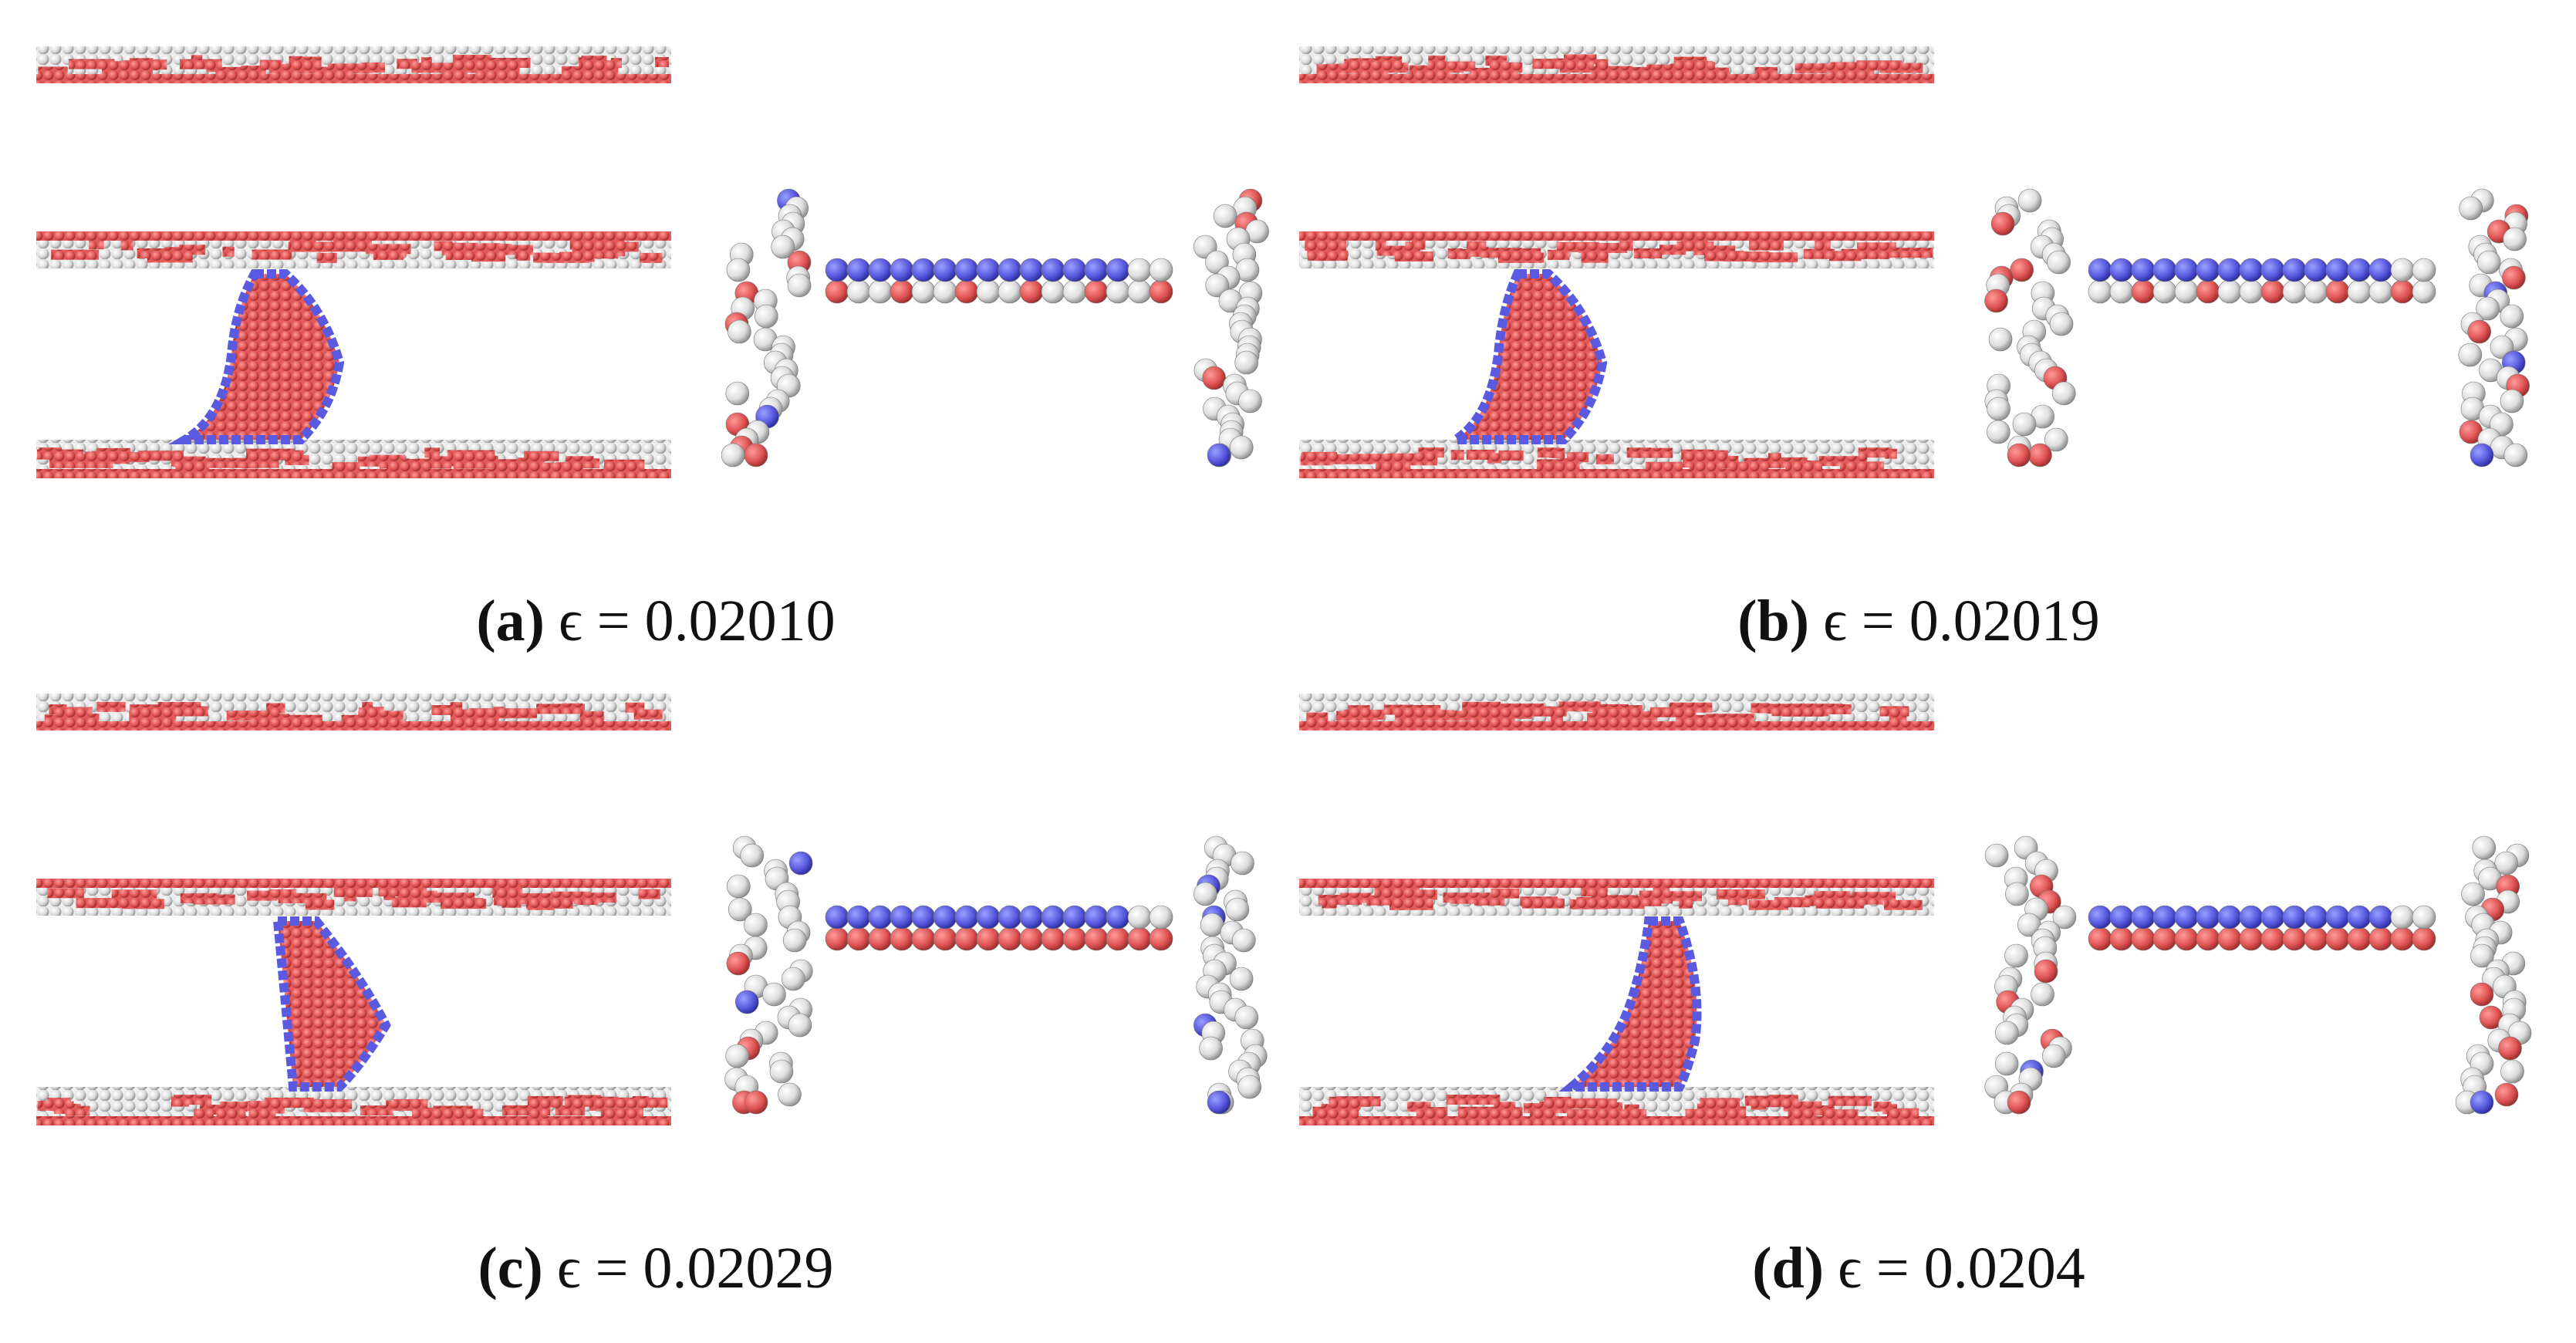 Image resolution: width=2576 pixels, height=1343 pixels. I want to click on caption: (b) ϵ = 0.02019, so click(1919, 621).